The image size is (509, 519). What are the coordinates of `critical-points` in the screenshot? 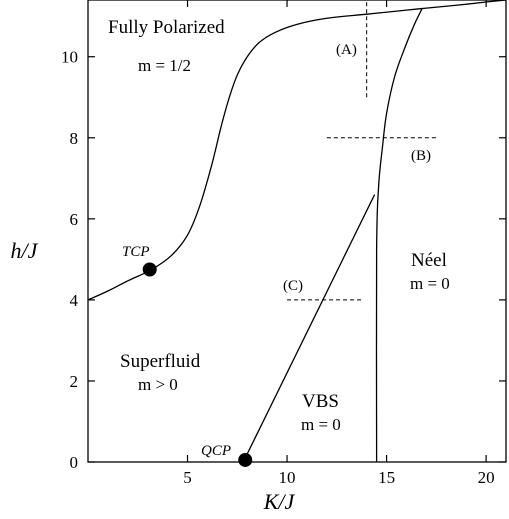 It's located at (197, 364).